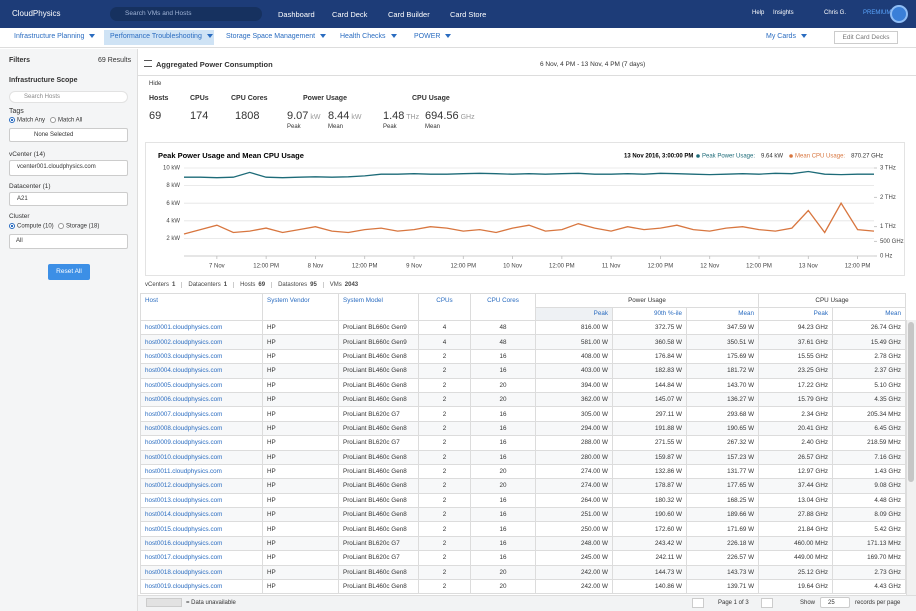 The width and height of the screenshot is (916, 611). Describe the element at coordinates (68, 97) in the screenshot. I see `host-search` at that location.